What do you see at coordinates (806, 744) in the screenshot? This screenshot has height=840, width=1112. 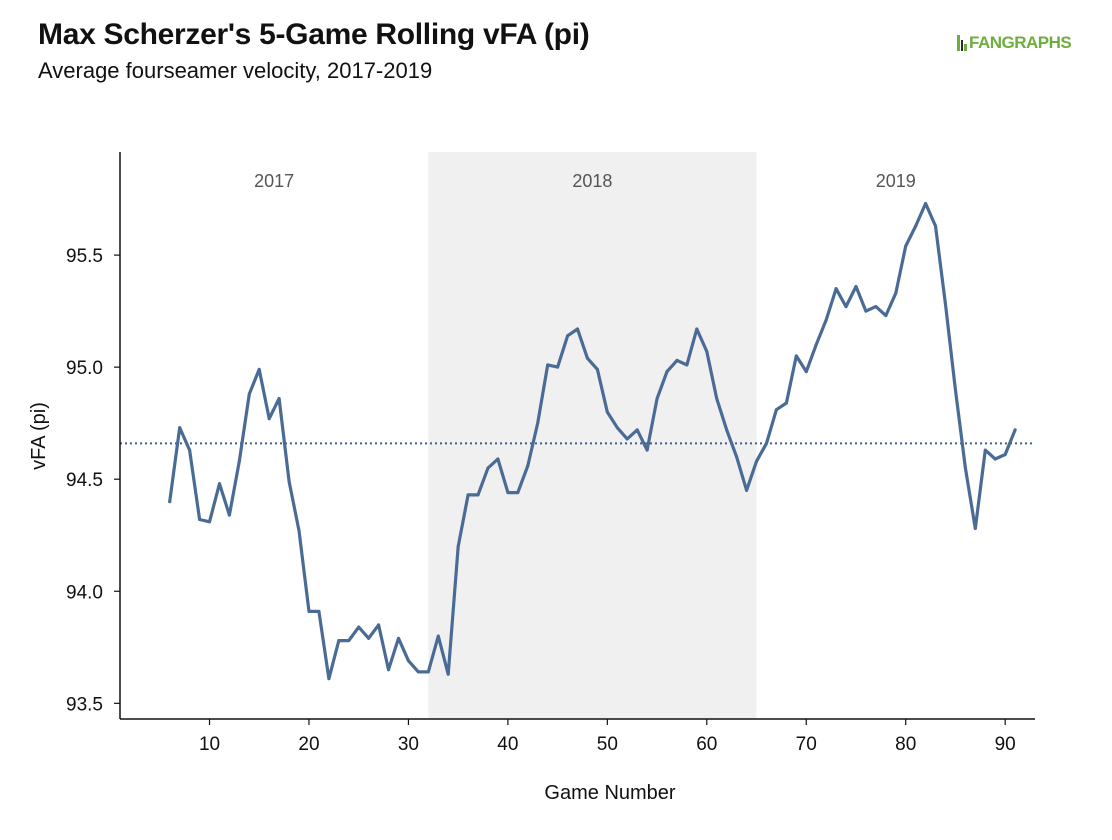 I see `x-tick-label: 70` at bounding box center [806, 744].